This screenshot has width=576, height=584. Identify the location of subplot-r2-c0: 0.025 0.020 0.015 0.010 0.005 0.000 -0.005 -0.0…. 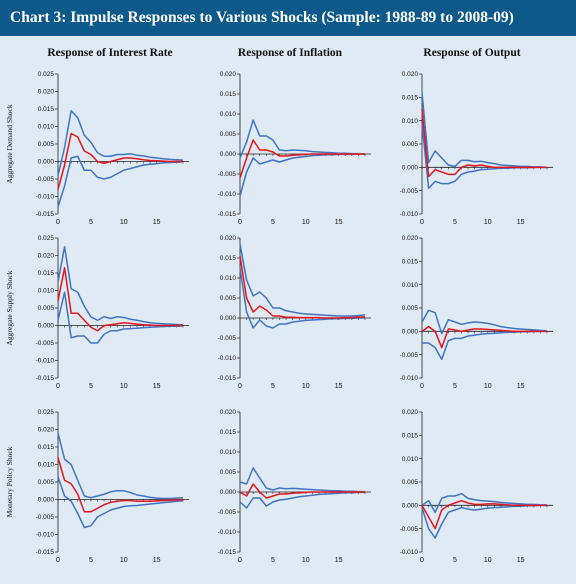
(112, 486).